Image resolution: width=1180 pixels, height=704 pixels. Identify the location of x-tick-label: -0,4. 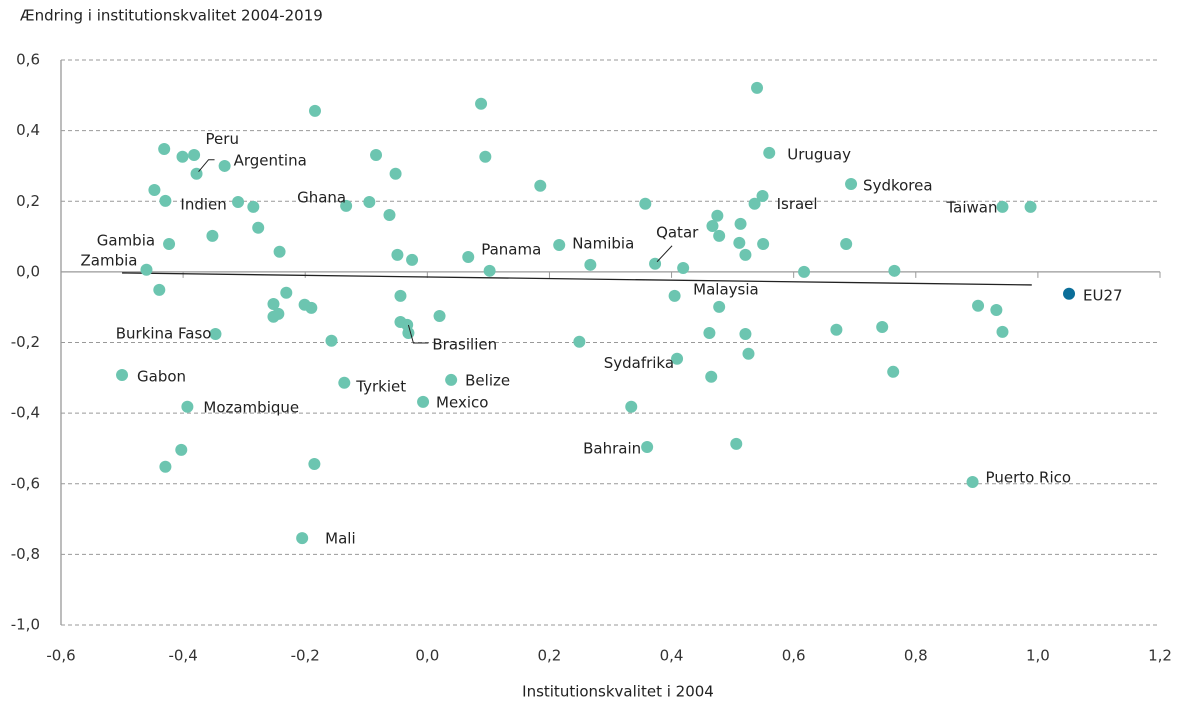
(182, 656).